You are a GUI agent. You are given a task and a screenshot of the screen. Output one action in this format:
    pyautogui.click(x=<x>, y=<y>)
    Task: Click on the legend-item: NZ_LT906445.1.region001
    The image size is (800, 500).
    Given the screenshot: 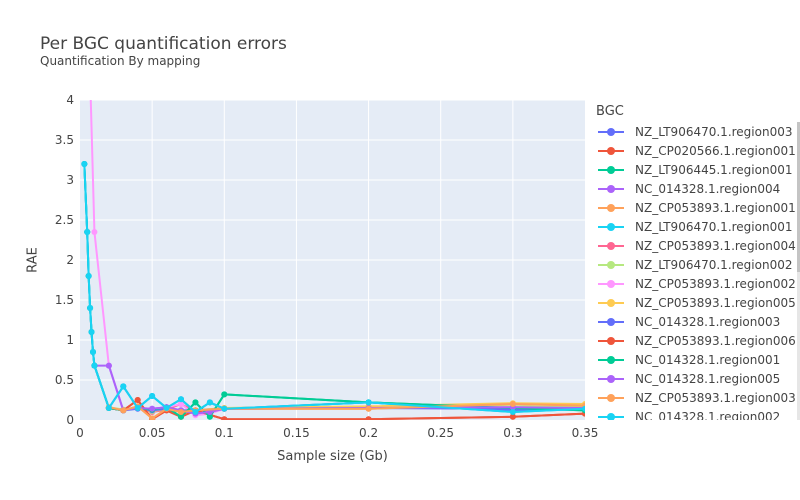 What is the action you would take?
    pyautogui.click(x=698, y=169)
    